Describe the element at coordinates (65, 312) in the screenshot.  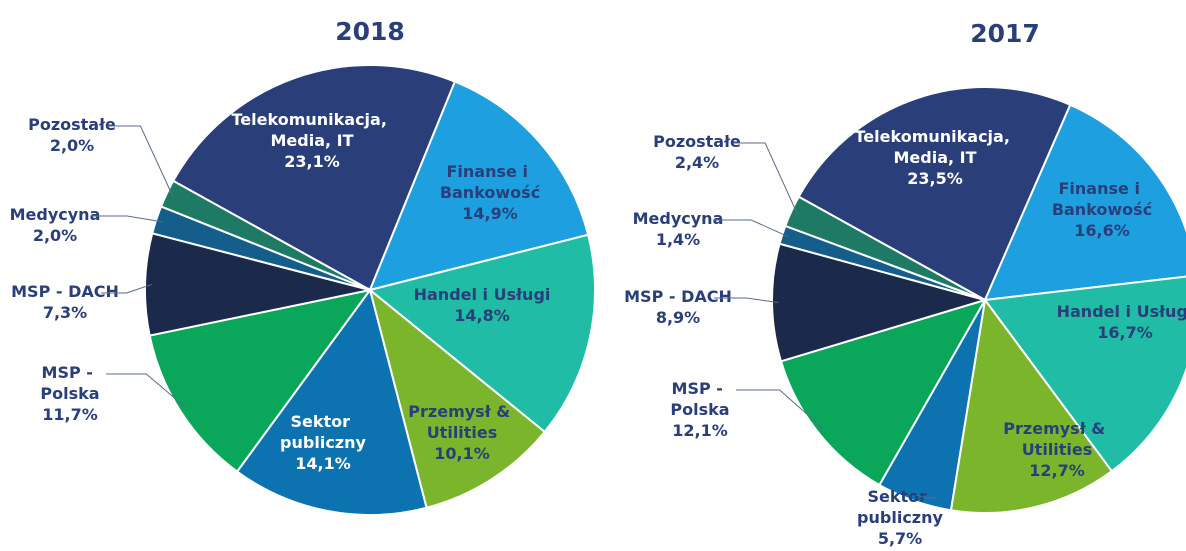
I see `value-label: 7,3%` at that location.